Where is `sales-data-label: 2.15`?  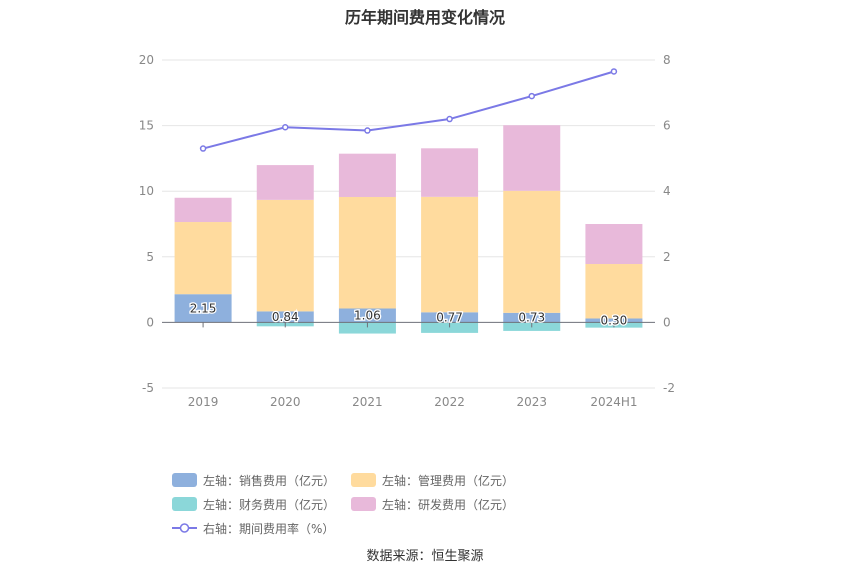 sales-data-label: 2.15 is located at coordinates (203, 308).